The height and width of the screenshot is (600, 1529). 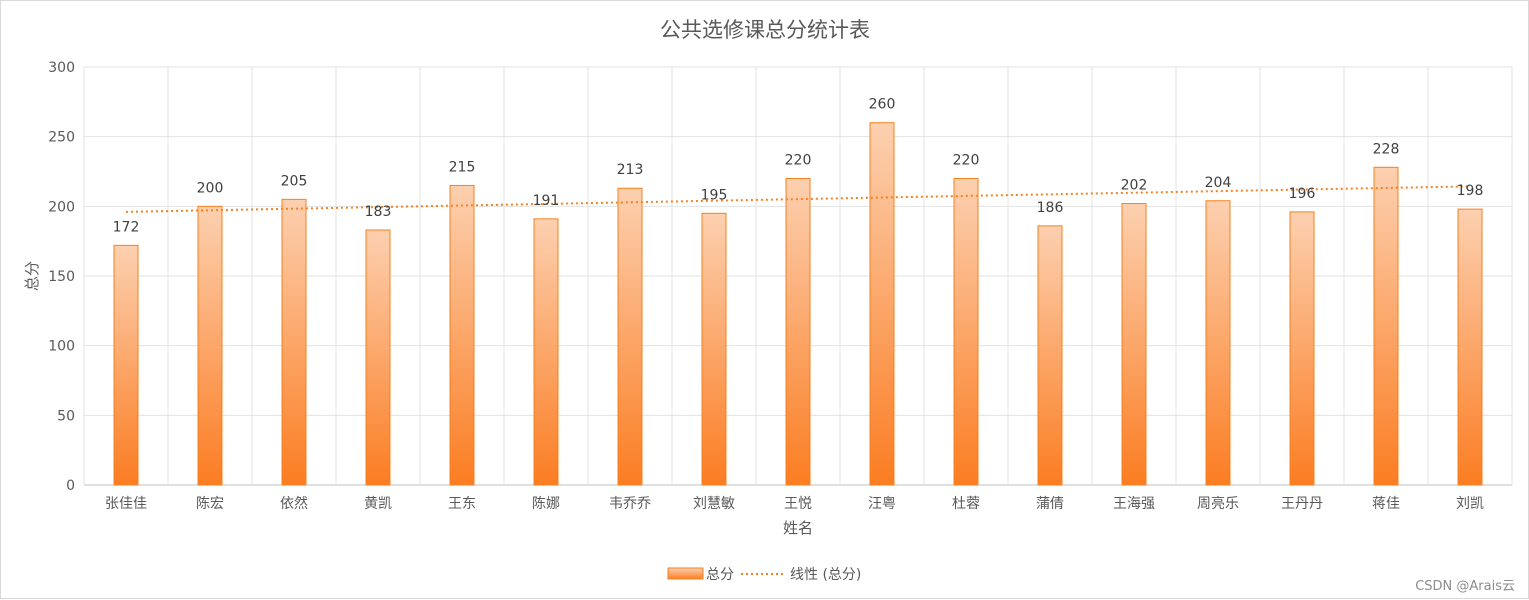 What do you see at coordinates (1218, 183) in the screenshot?
I see `data-label-14: 204` at bounding box center [1218, 183].